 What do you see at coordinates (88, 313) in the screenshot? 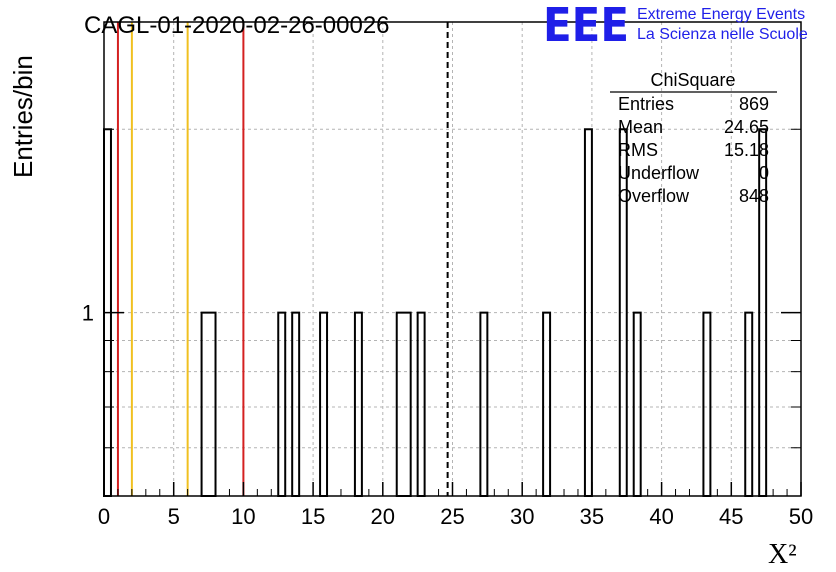
I see `y-tick-label: 1` at bounding box center [88, 313].